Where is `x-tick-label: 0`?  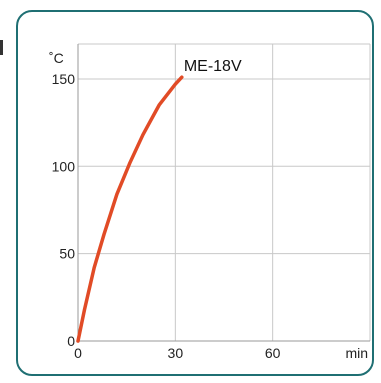 x-tick-label: 0 is located at coordinates (78, 353).